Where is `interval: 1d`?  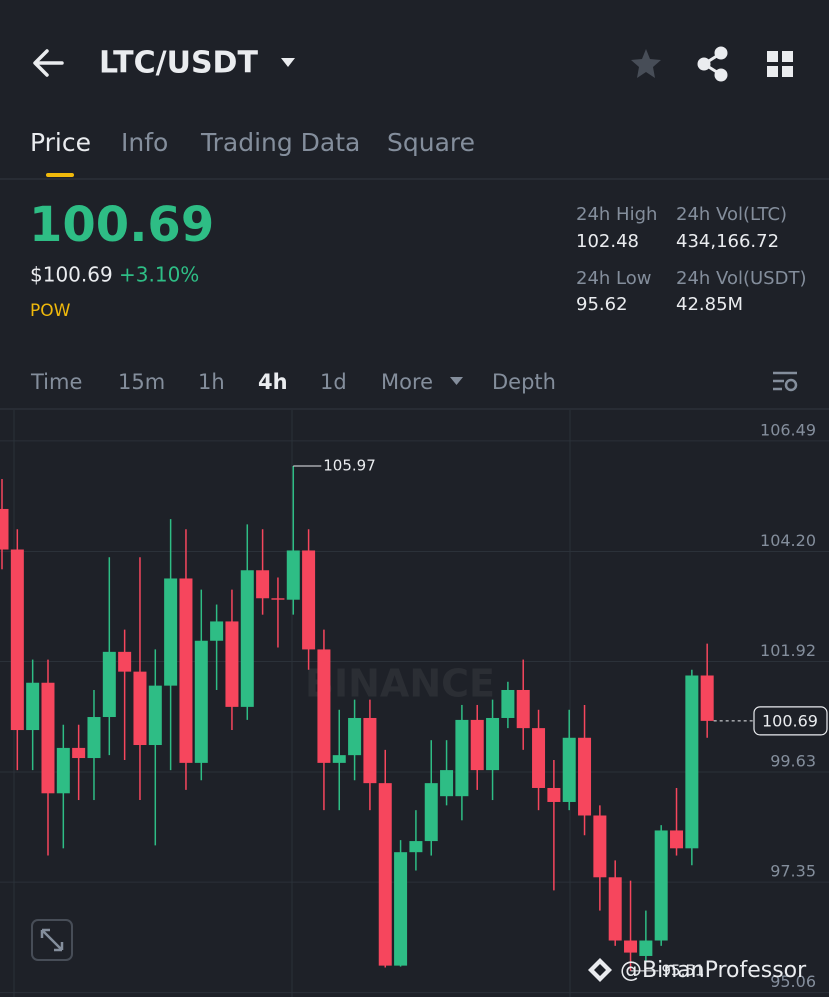
interval: 1d is located at coordinates (333, 382).